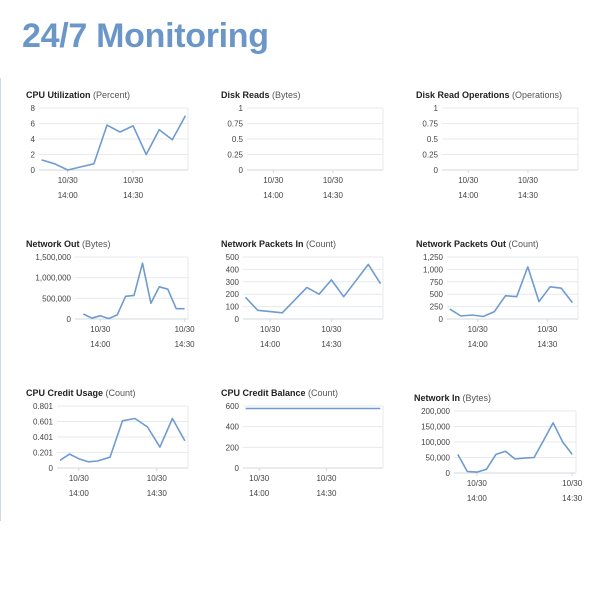 This screenshot has height=600, width=600. Describe the element at coordinates (515, 447) in the screenshot. I see `network-in-series-line` at that location.